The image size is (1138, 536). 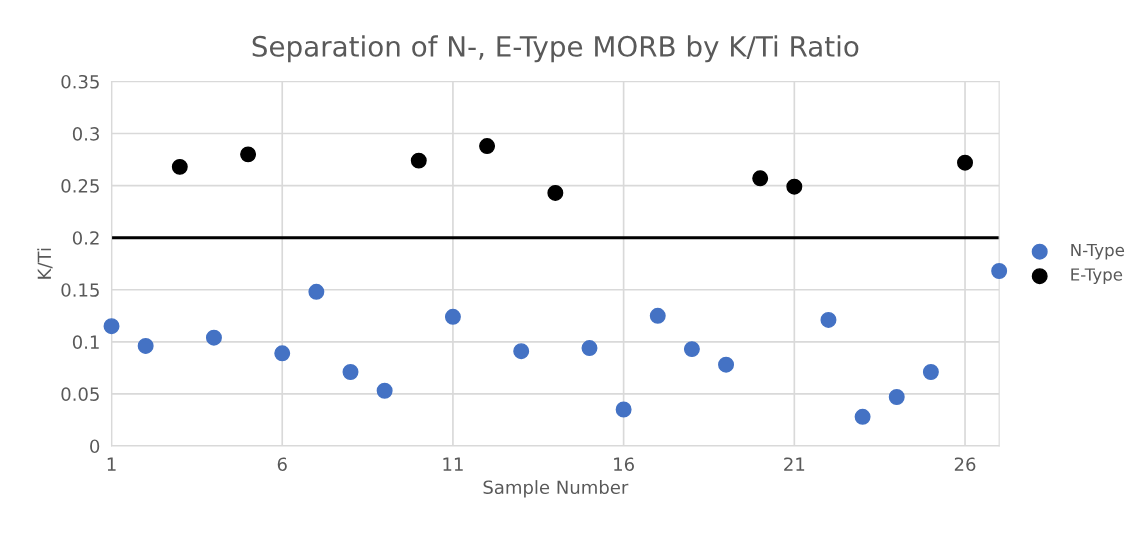 I want to click on legend-label: E-Type, so click(x=1097, y=276).